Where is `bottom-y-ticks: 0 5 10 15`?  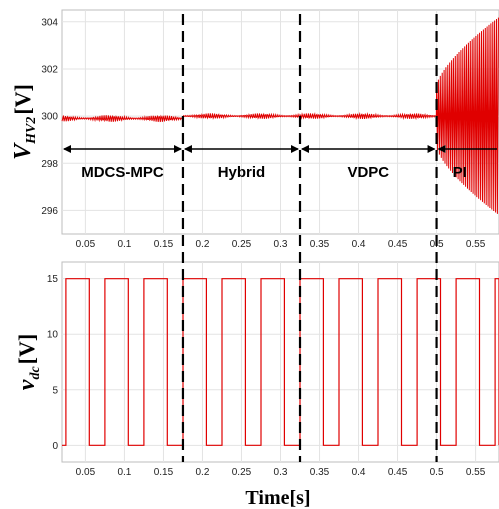
bottom-y-ticks: 0 5 10 15 is located at coordinates (53, 363).